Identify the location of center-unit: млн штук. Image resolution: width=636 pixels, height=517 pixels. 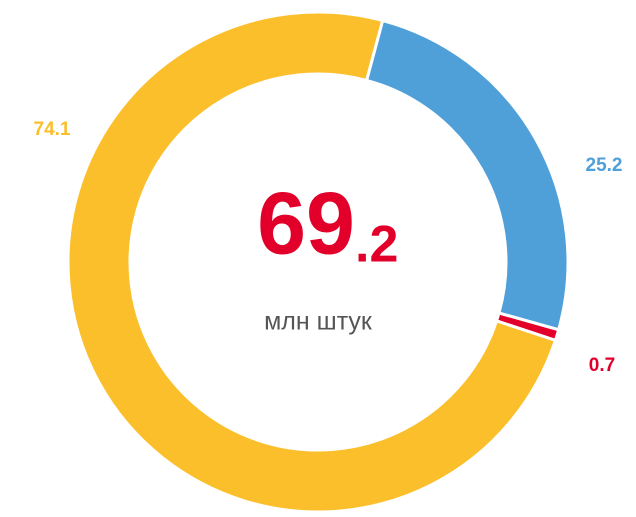
(318, 322).